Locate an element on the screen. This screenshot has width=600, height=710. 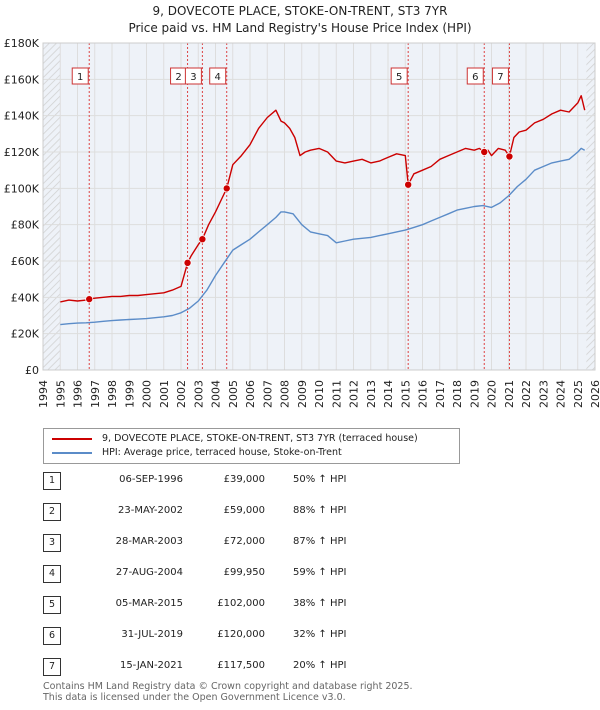
y-tick-label: £20K is located at coordinates (25, 334).